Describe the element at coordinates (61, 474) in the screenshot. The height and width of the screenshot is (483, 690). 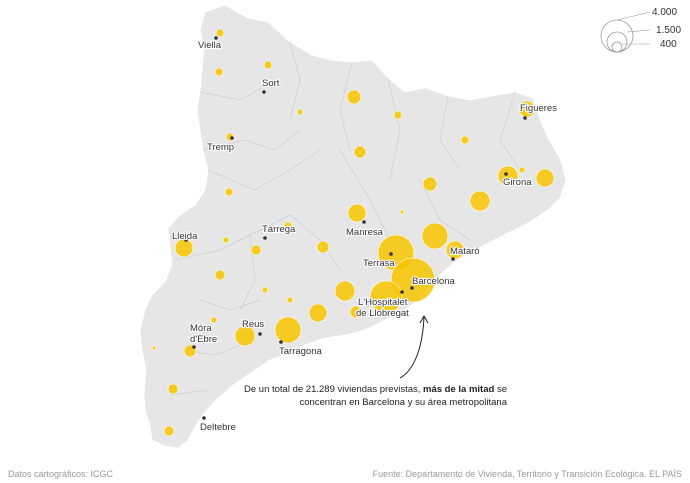
I see `footer-credits: Datos cartográficos: ICGC` at that location.